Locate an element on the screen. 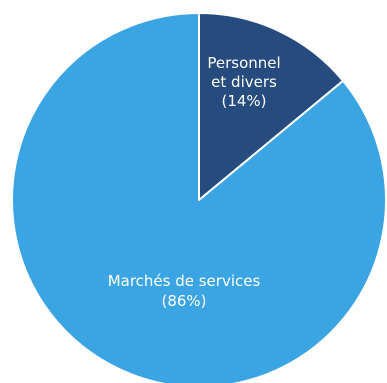  slice-label-0: Personnel et divers (14%) is located at coordinates (243, 82).